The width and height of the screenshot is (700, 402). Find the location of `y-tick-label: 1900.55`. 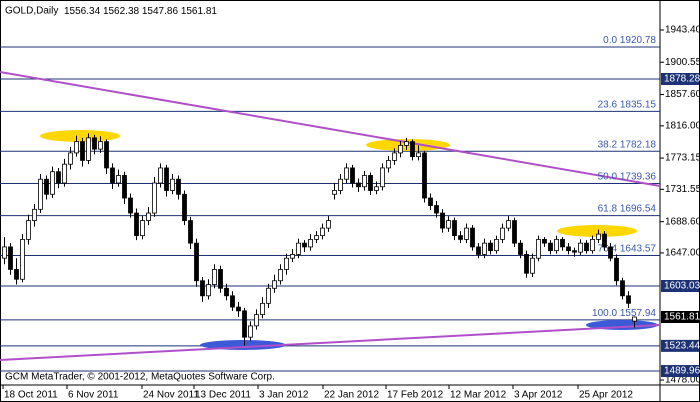

y-tick-label: 1900.55 is located at coordinates (682, 62).